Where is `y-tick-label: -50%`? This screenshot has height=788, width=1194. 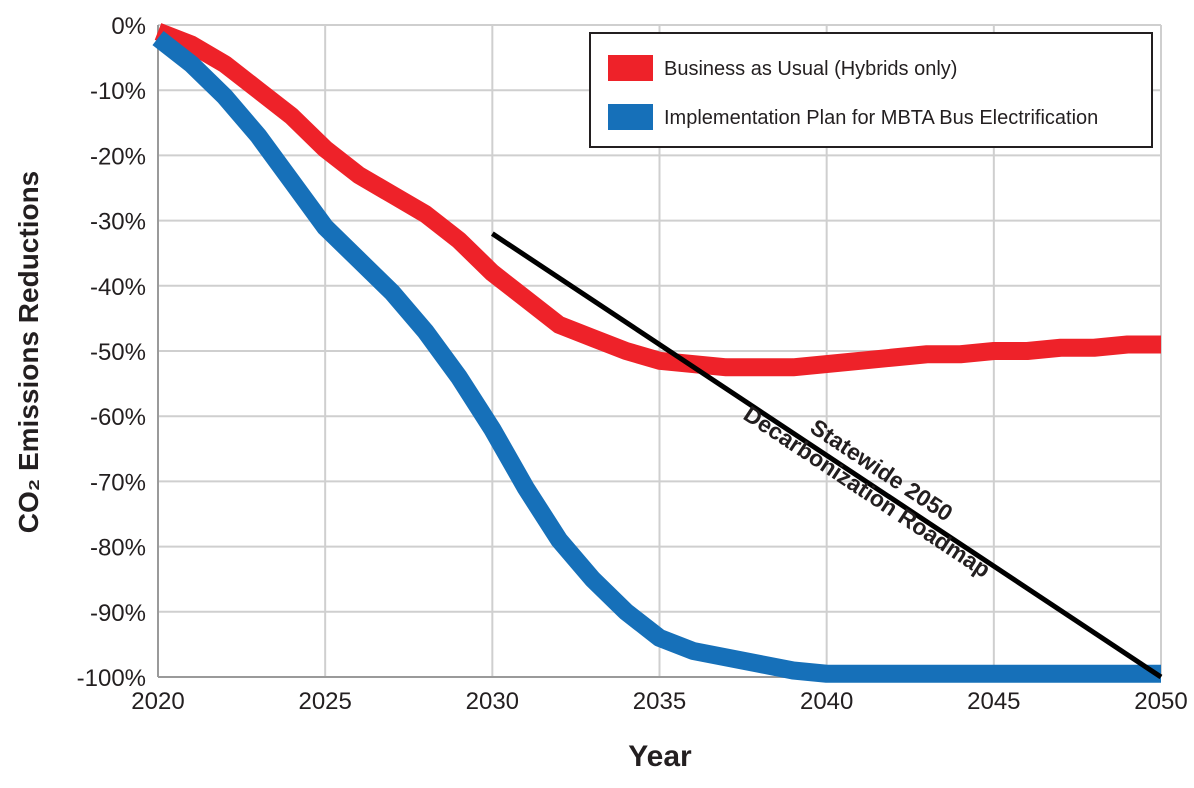 y-tick-label: -50% is located at coordinates (118, 352).